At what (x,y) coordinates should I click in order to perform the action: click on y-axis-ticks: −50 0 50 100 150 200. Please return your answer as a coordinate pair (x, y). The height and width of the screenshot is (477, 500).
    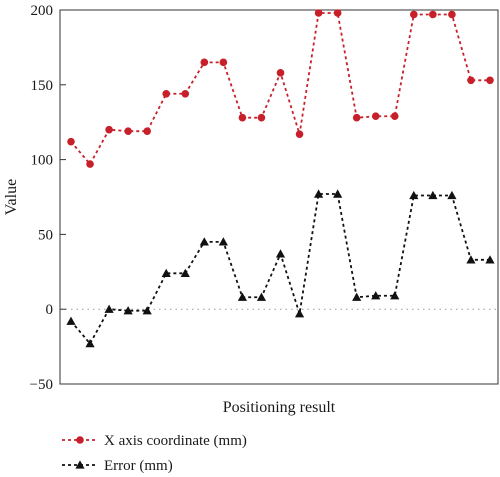
    Looking at the image, I should click on (48, 198).